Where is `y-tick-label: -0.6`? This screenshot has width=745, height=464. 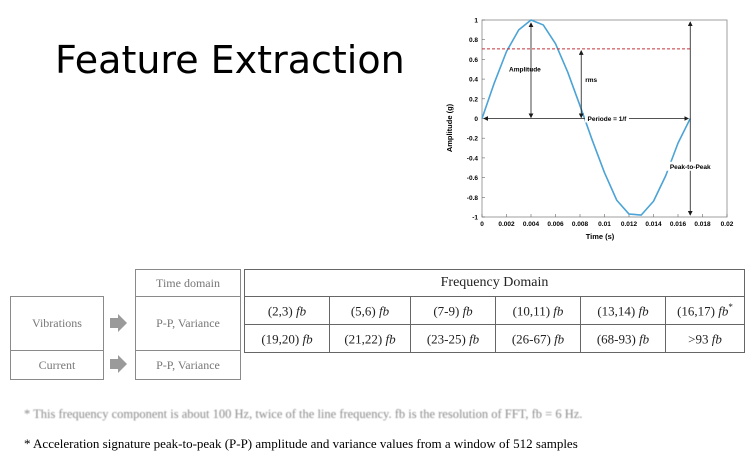
y-tick-label: -0.6 is located at coordinates (473, 178).